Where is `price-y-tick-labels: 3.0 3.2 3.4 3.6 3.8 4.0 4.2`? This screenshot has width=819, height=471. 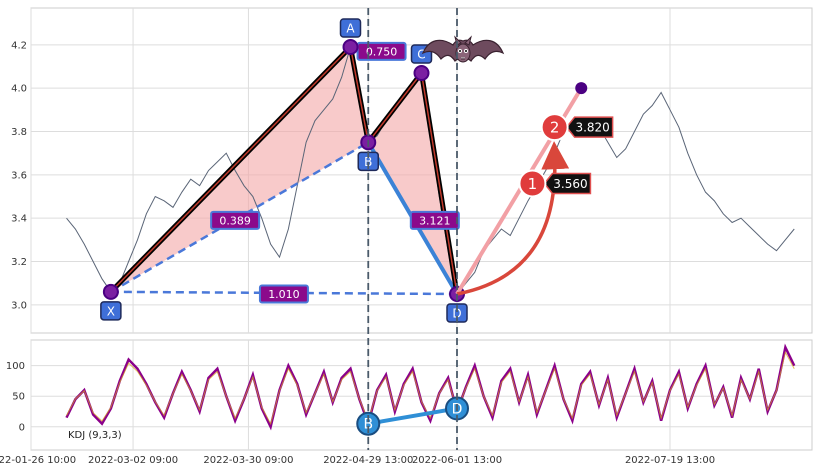 price-y-tick-labels: 3.0 3.2 3.4 3.6 3.8 4.0 4.2 is located at coordinates (19, 175).